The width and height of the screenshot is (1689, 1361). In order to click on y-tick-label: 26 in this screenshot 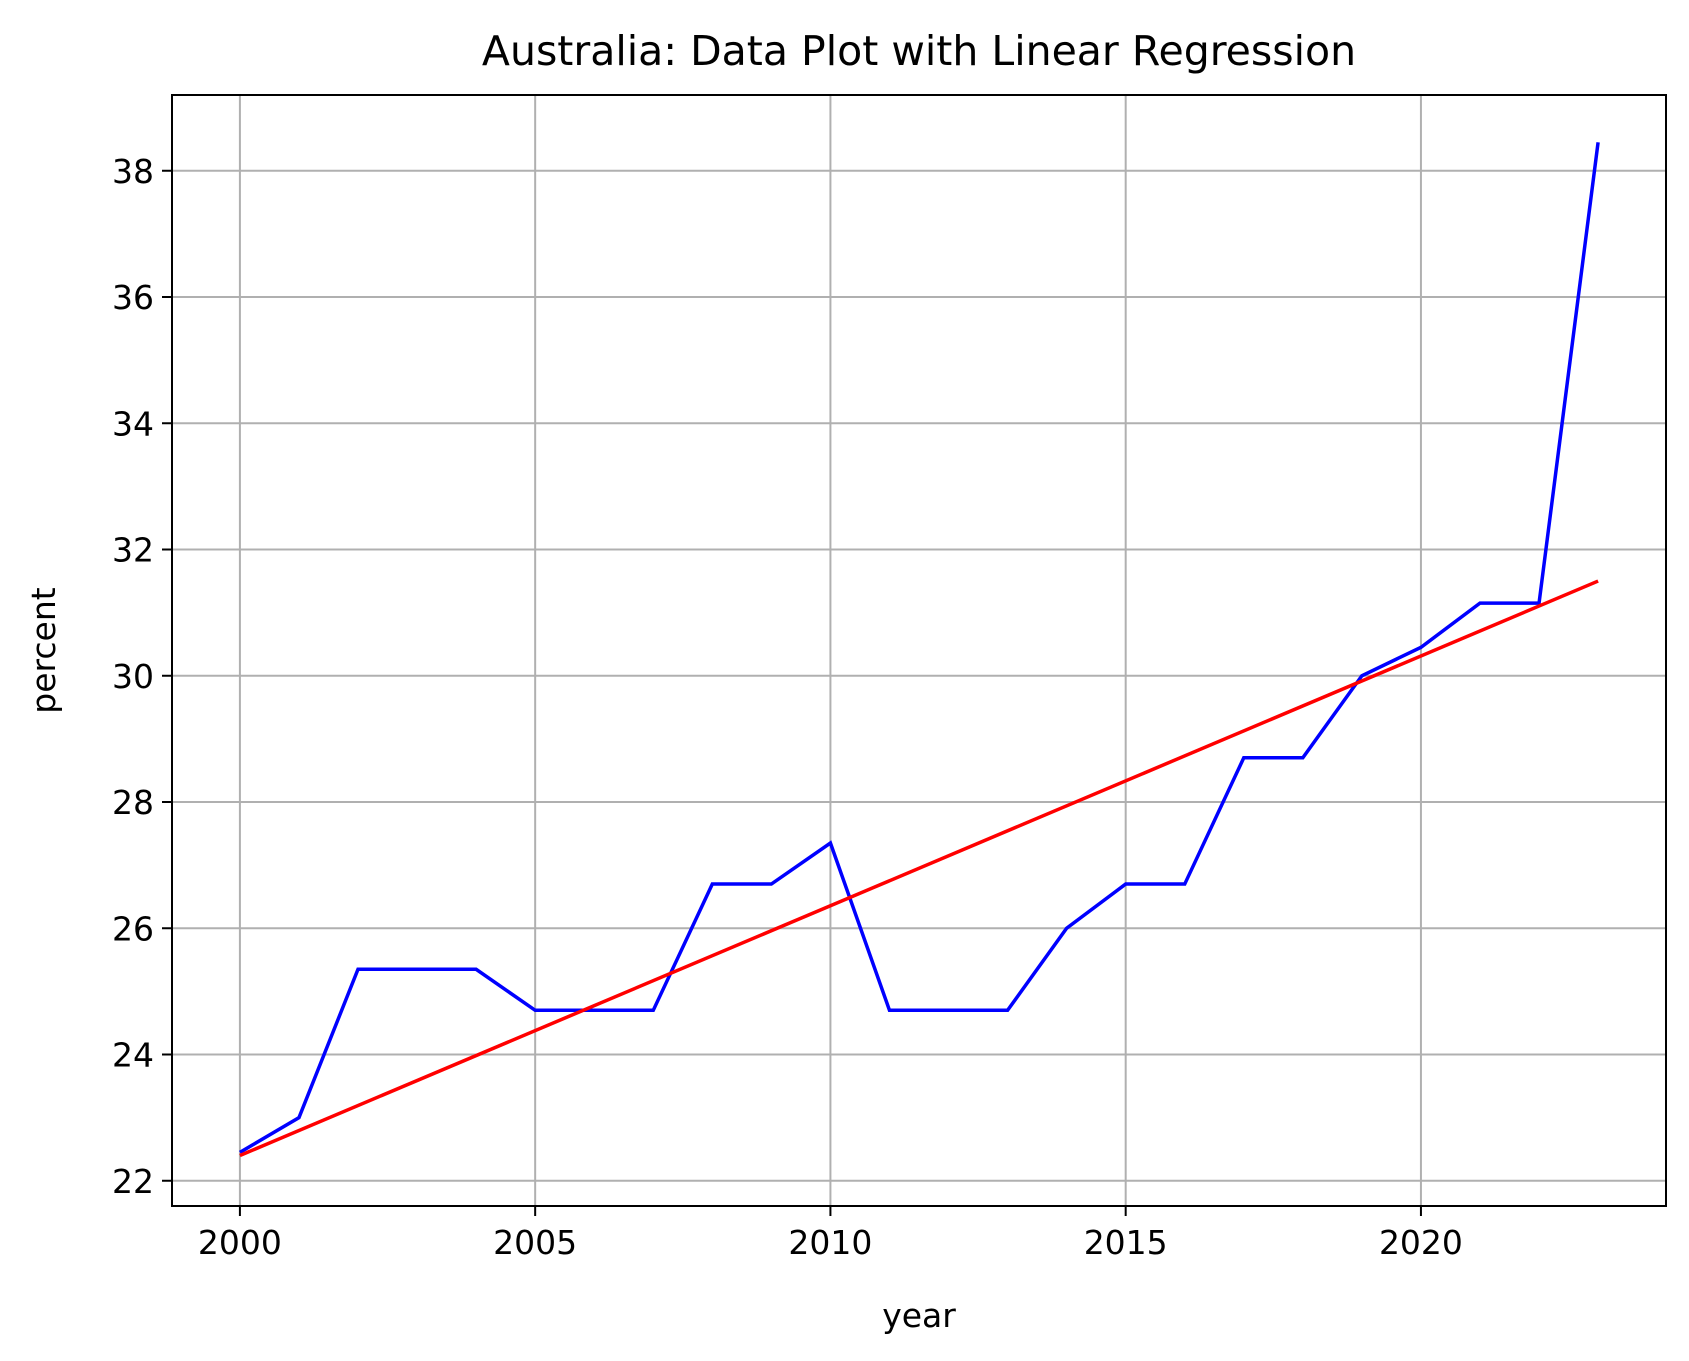, I will do `click(133, 928)`.